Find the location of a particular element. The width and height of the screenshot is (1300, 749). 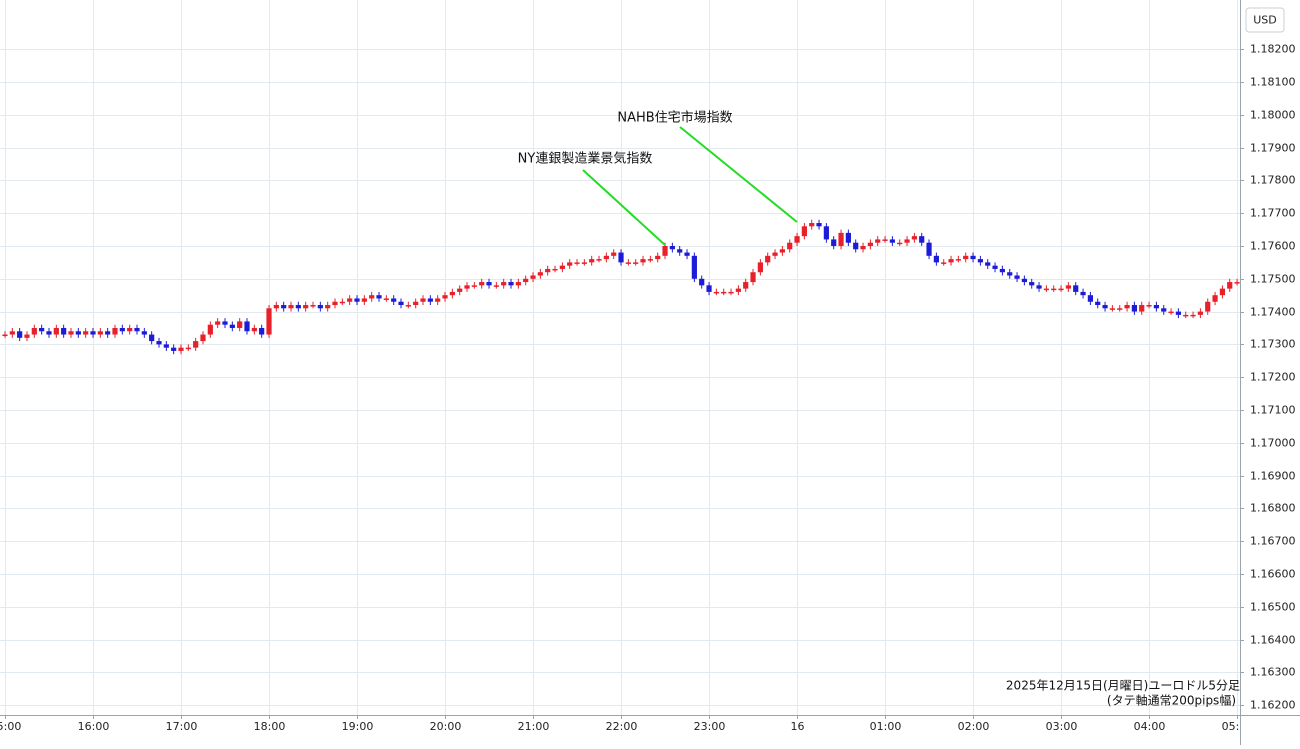

y-tick-label: 1.16200 is located at coordinates (1273, 705).